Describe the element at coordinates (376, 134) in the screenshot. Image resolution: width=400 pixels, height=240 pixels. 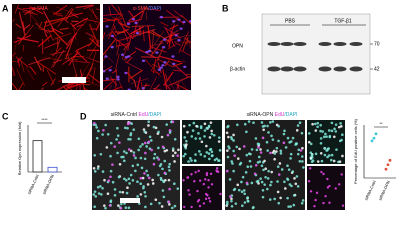
I see `point` at that location.